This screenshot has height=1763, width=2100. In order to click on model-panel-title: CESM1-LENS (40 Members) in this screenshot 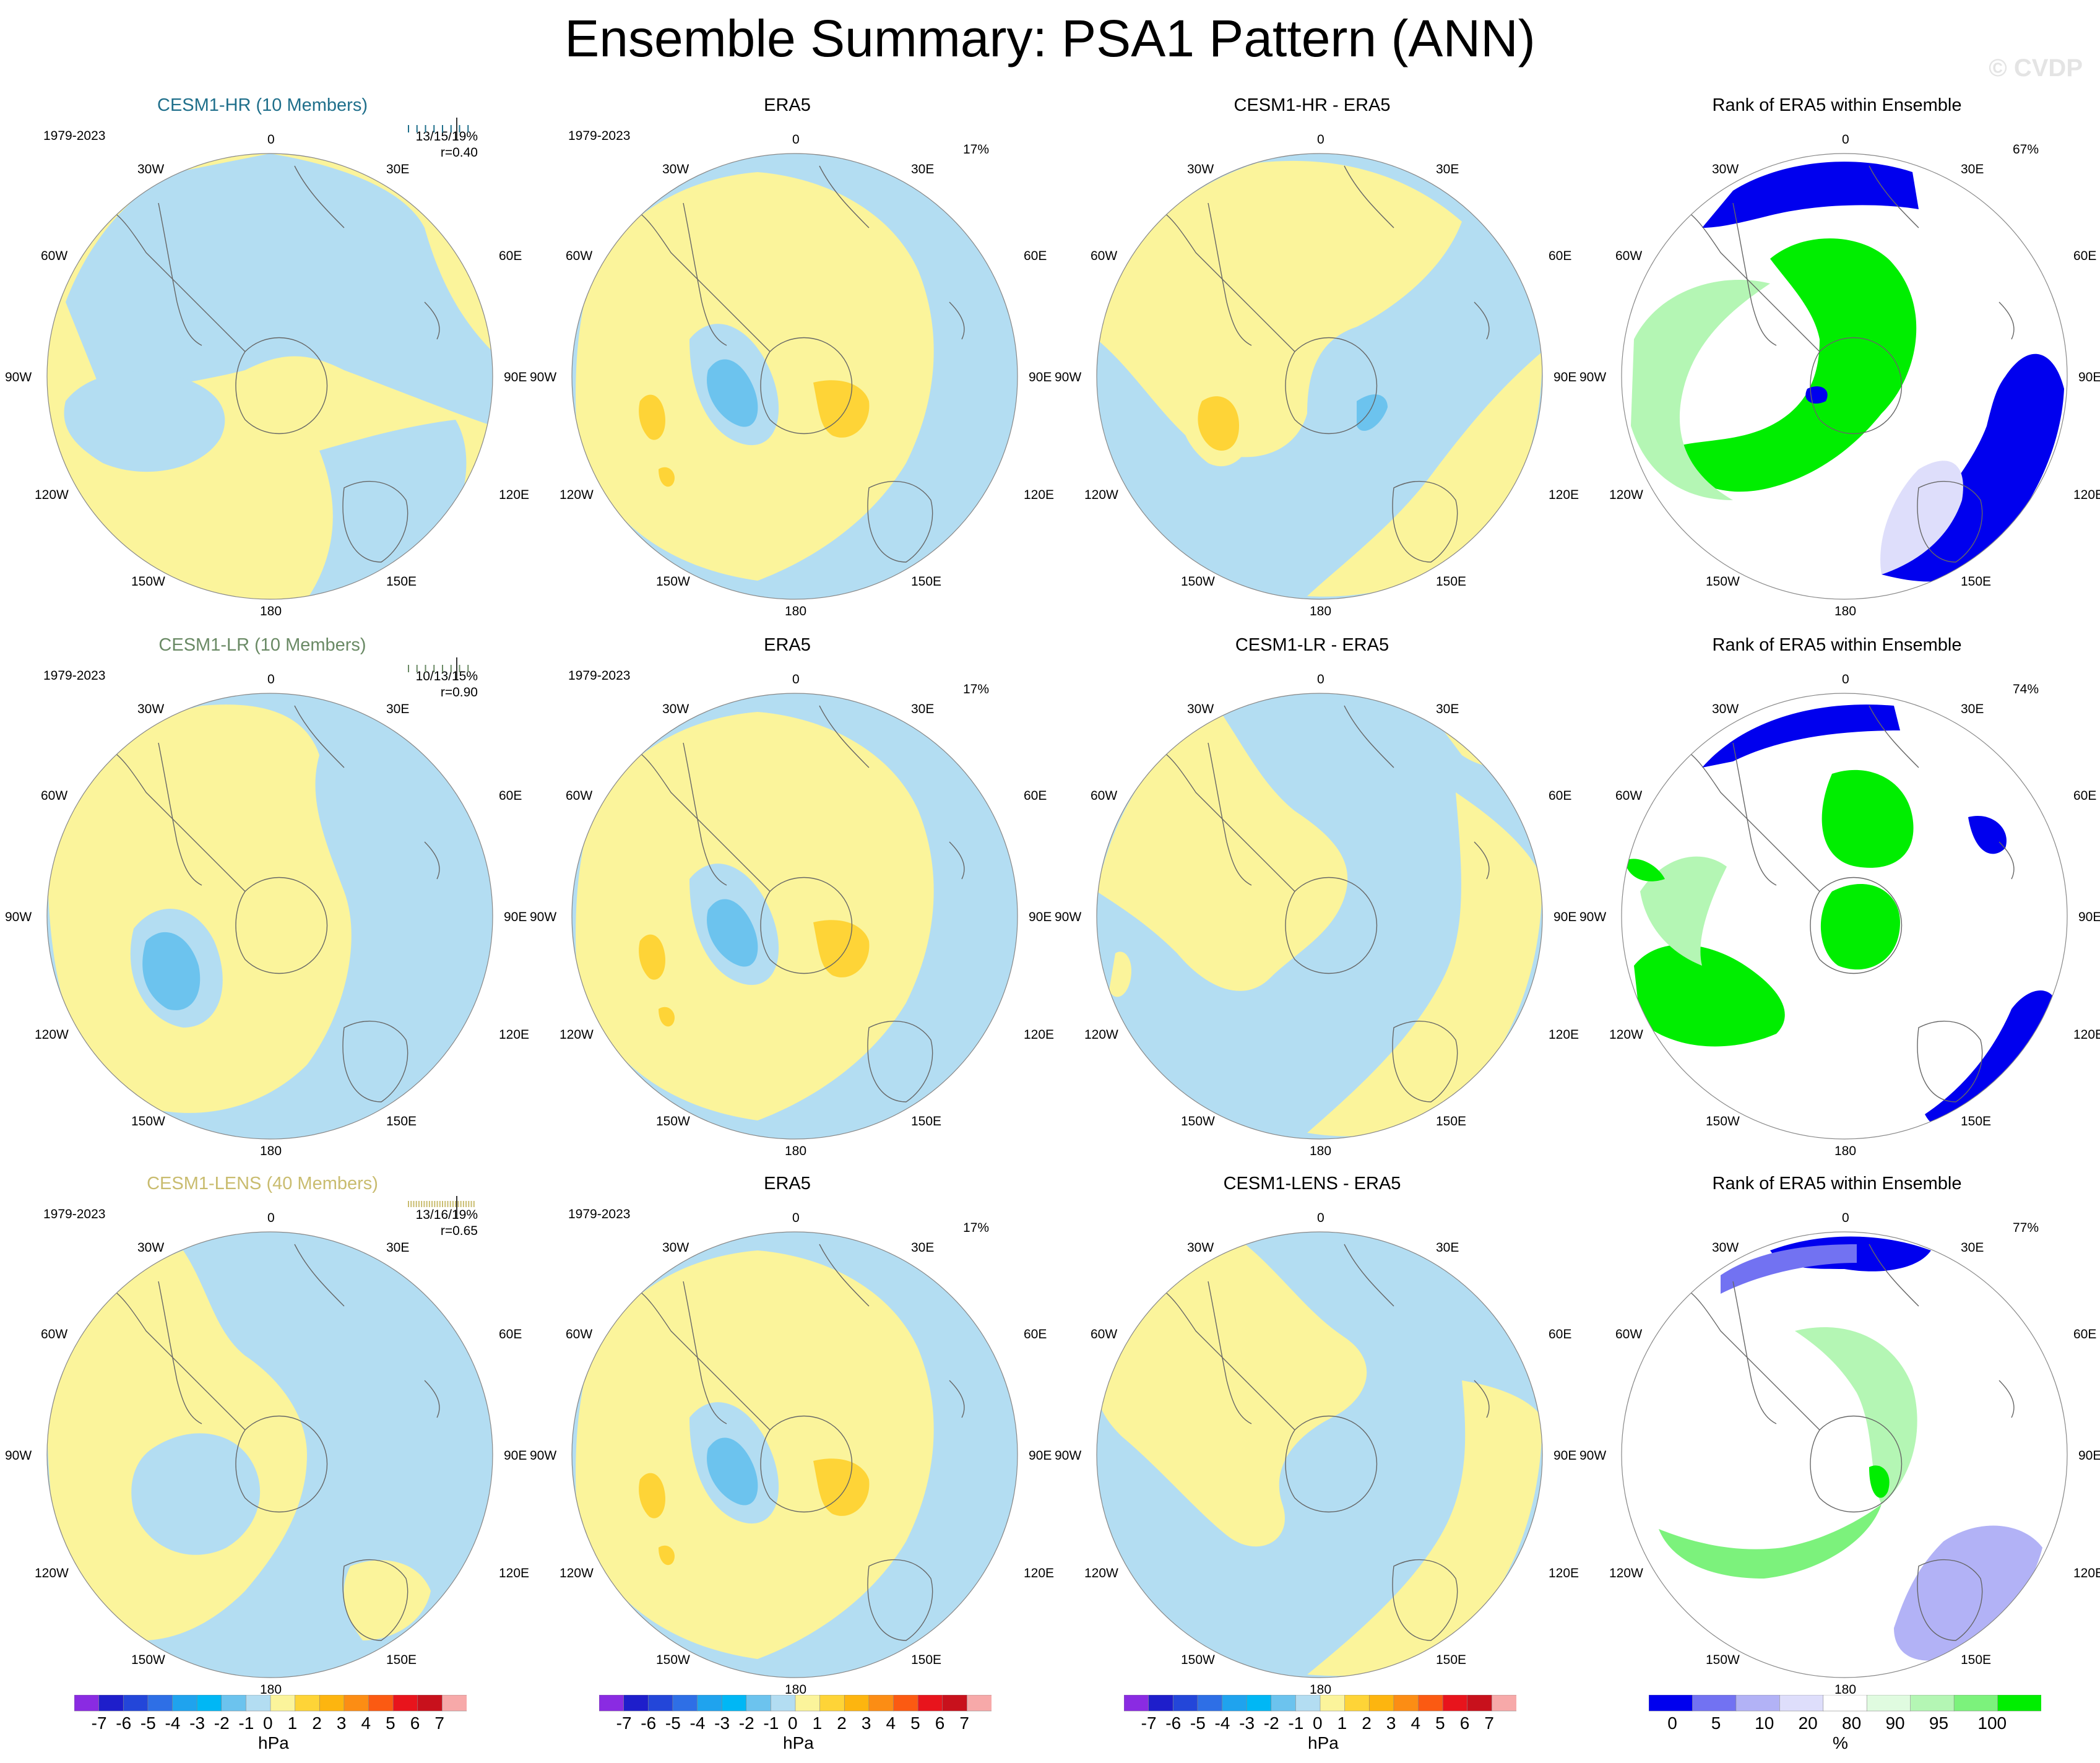, I will do `click(262, 1183)`.